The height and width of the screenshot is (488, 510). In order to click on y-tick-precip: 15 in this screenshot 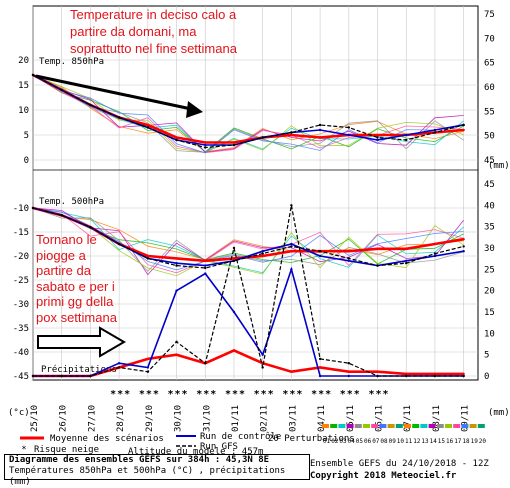, I will do `click(489, 313)`.